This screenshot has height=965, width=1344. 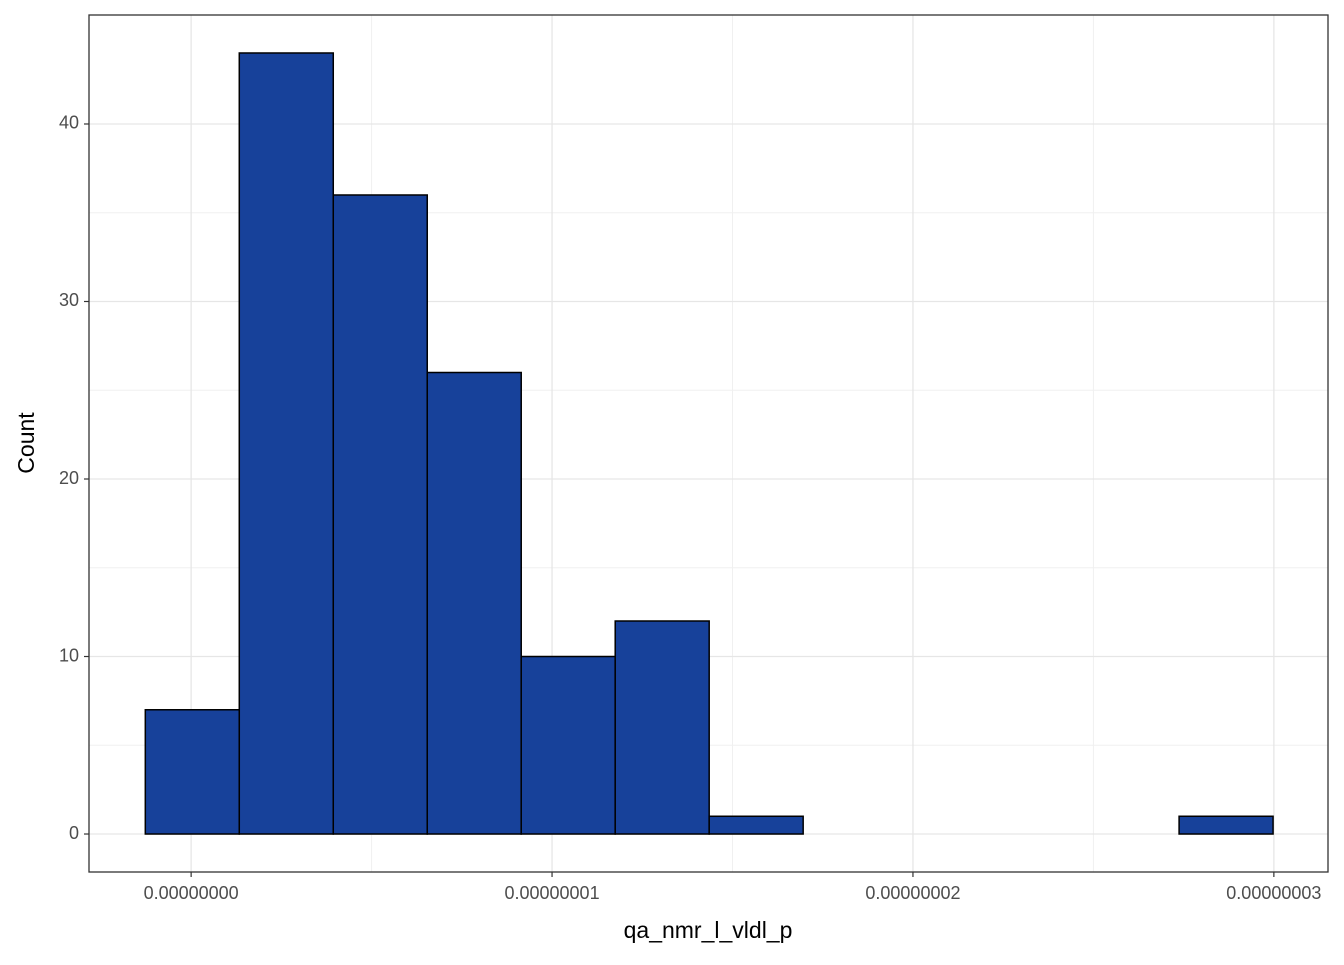 What do you see at coordinates (74, 833) in the screenshot?
I see `y-tick-label: 0` at bounding box center [74, 833].